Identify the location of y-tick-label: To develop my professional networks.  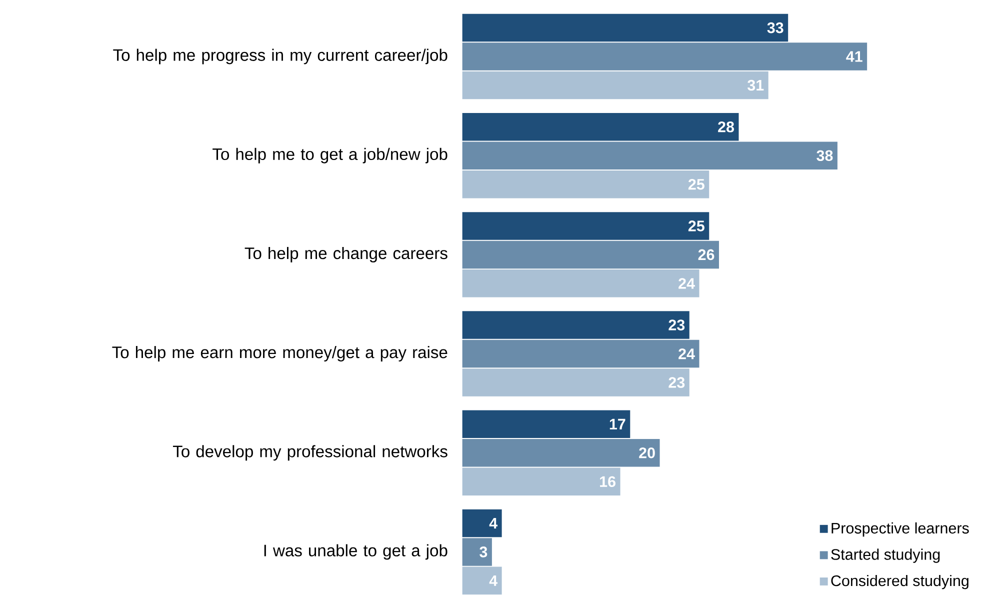
(310, 453).